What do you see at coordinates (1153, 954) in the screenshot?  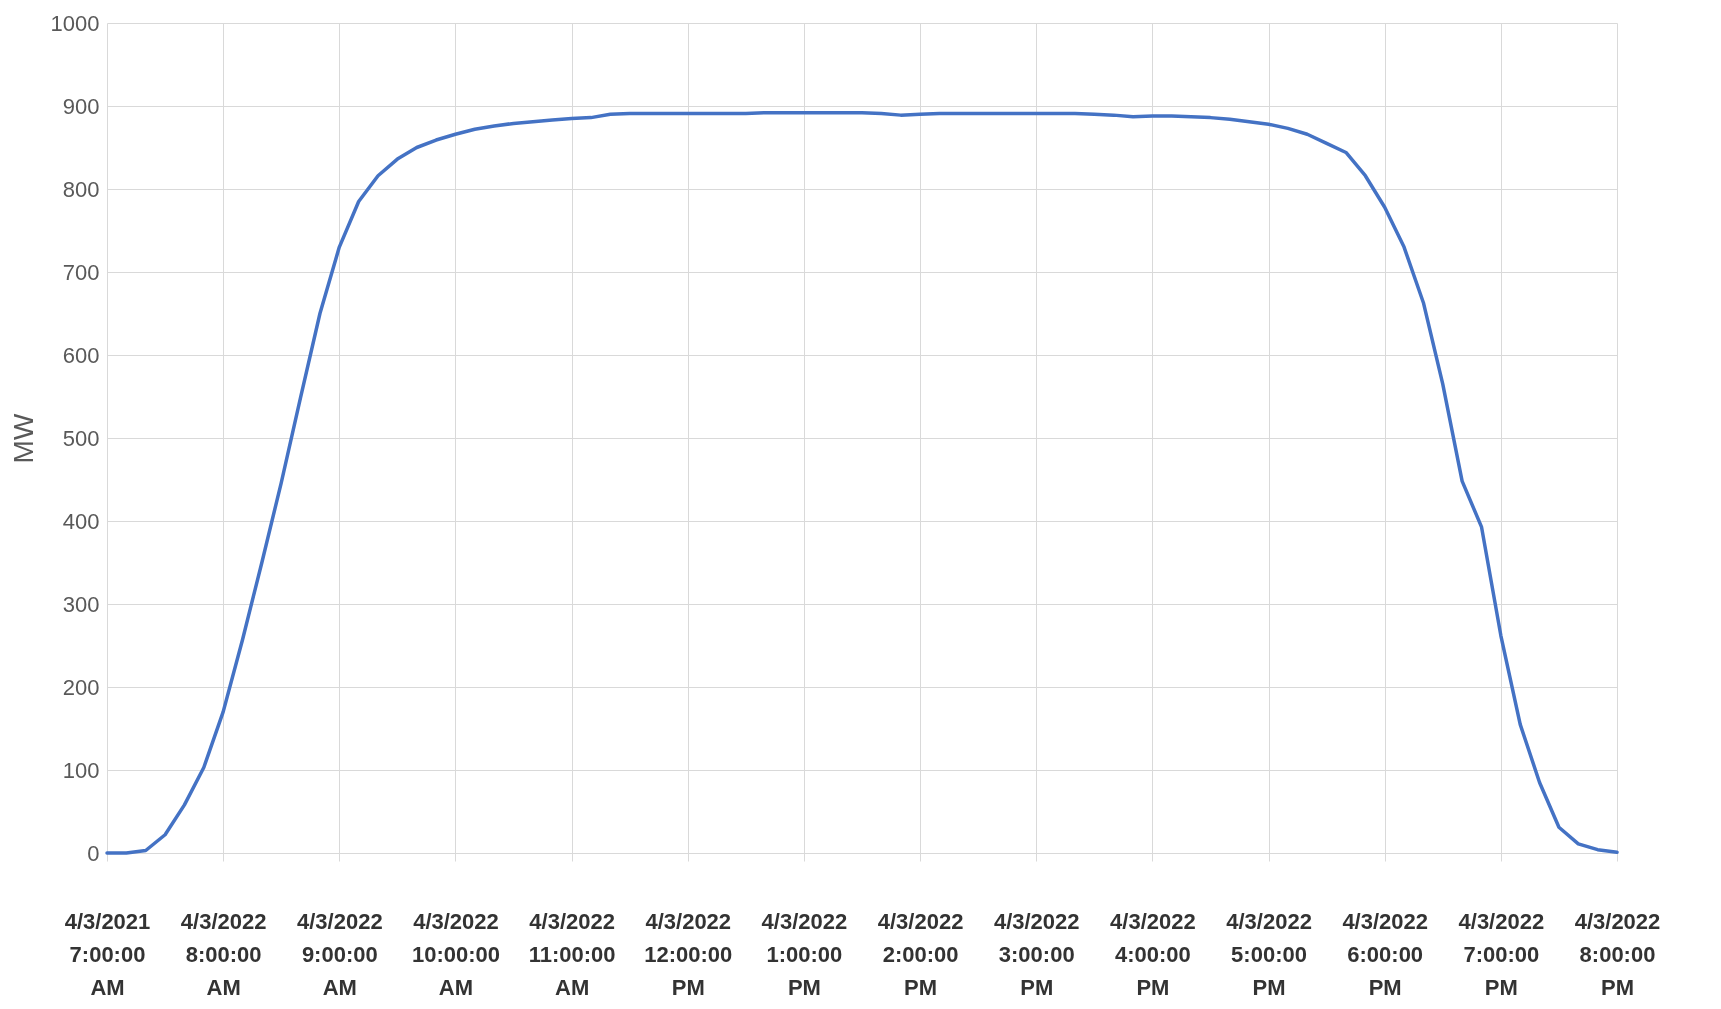 I see `x-tick-label: 4/3/2022 4:00:00 PM` at bounding box center [1153, 954].